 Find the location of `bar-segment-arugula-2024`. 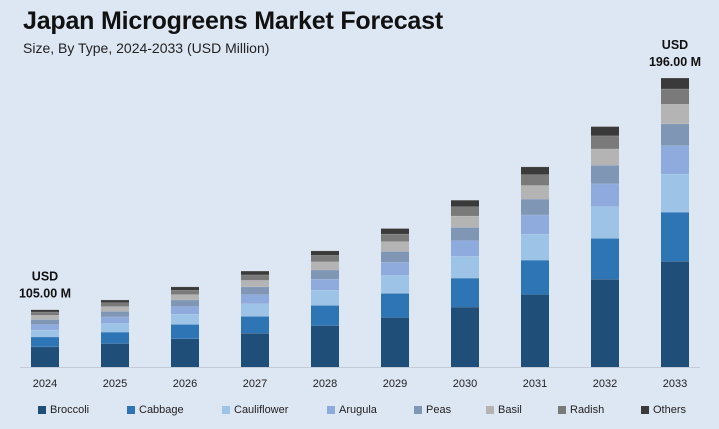

bar-segment-arugula-2024 is located at coordinates (45, 327).